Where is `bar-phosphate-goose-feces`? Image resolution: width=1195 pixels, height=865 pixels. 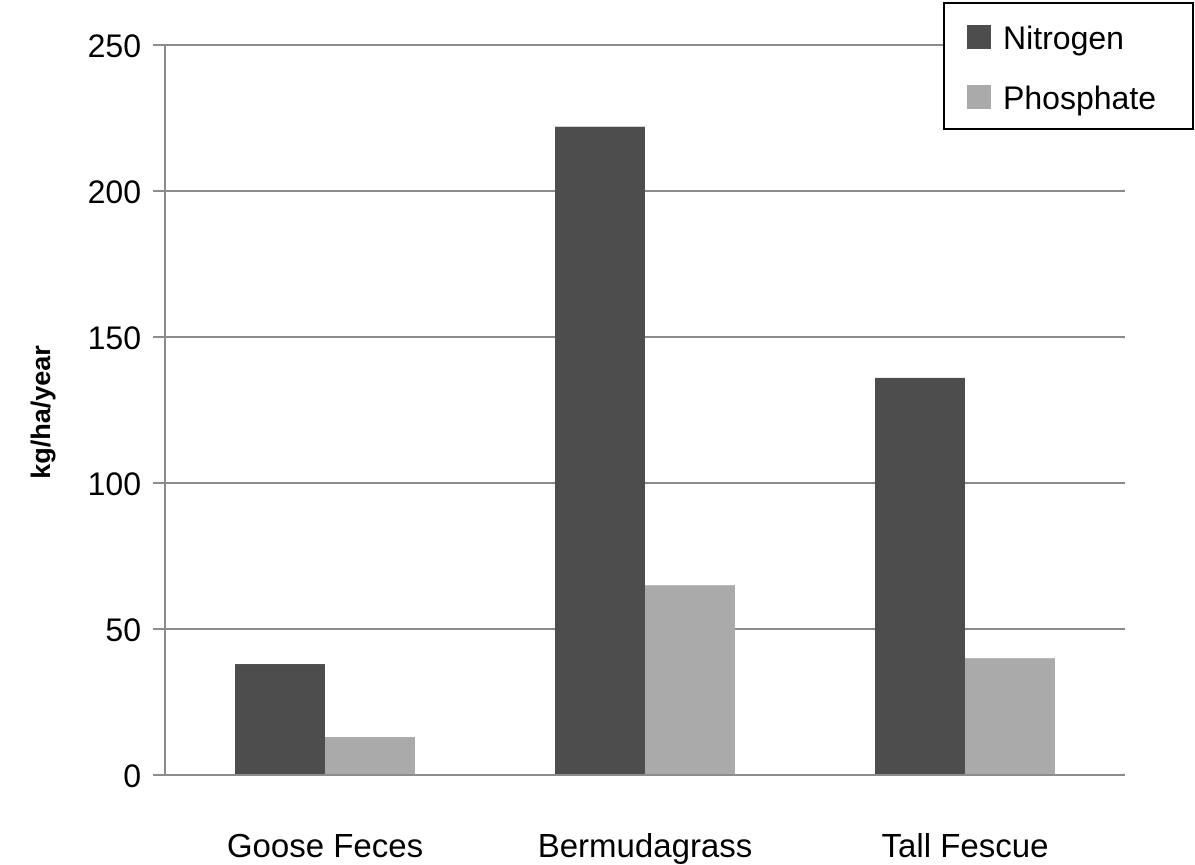 bar-phosphate-goose-feces is located at coordinates (370, 756).